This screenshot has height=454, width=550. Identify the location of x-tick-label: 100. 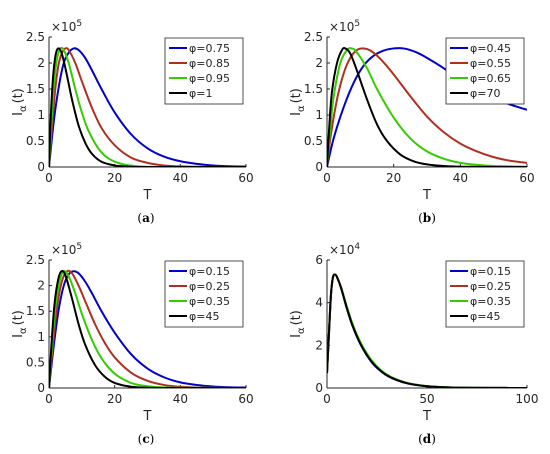
(527, 399).